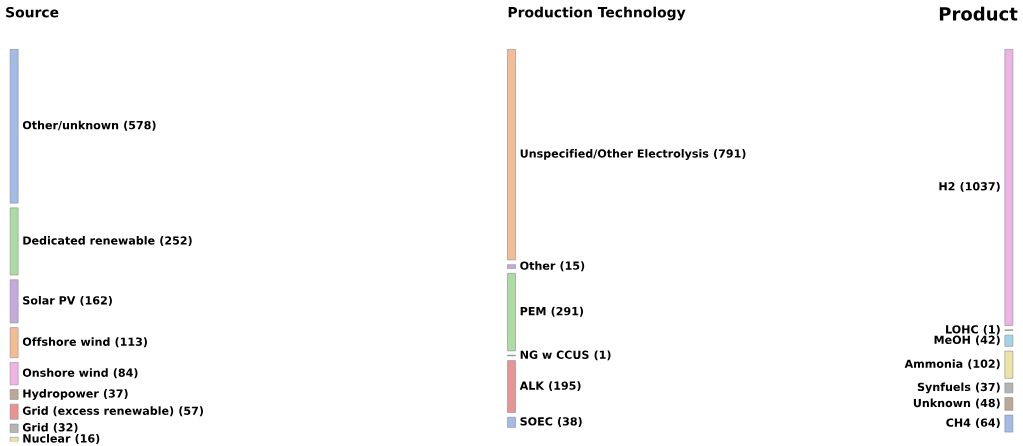 This screenshot has height=446, width=1023. What do you see at coordinates (98, 411) in the screenshot?
I see `category-label: Grid (excess renewable)` at bounding box center [98, 411].